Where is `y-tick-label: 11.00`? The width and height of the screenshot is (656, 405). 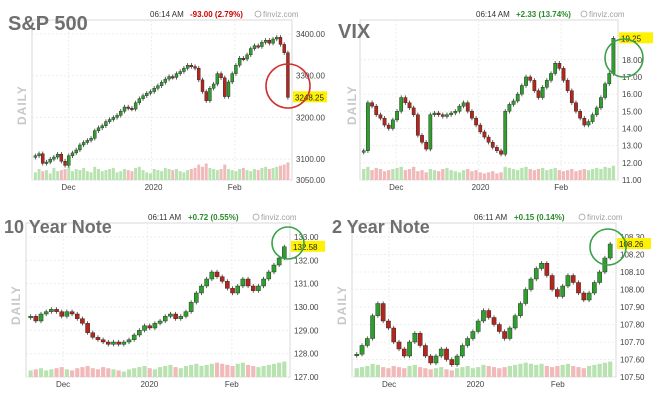 y-tick-label: 11.00 is located at coordinates (632, 180).